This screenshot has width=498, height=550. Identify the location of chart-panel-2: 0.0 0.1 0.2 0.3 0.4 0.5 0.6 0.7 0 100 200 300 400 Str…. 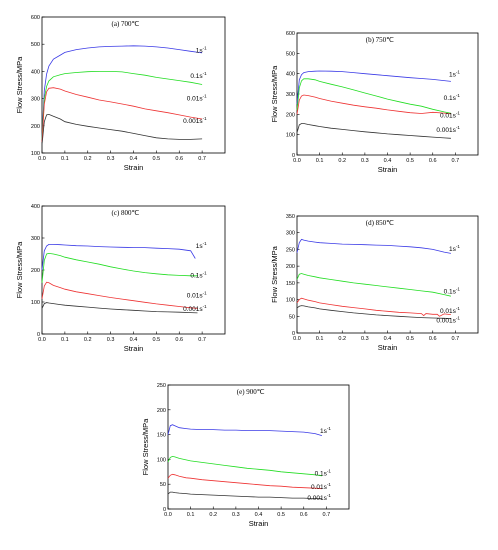
(120, 278).